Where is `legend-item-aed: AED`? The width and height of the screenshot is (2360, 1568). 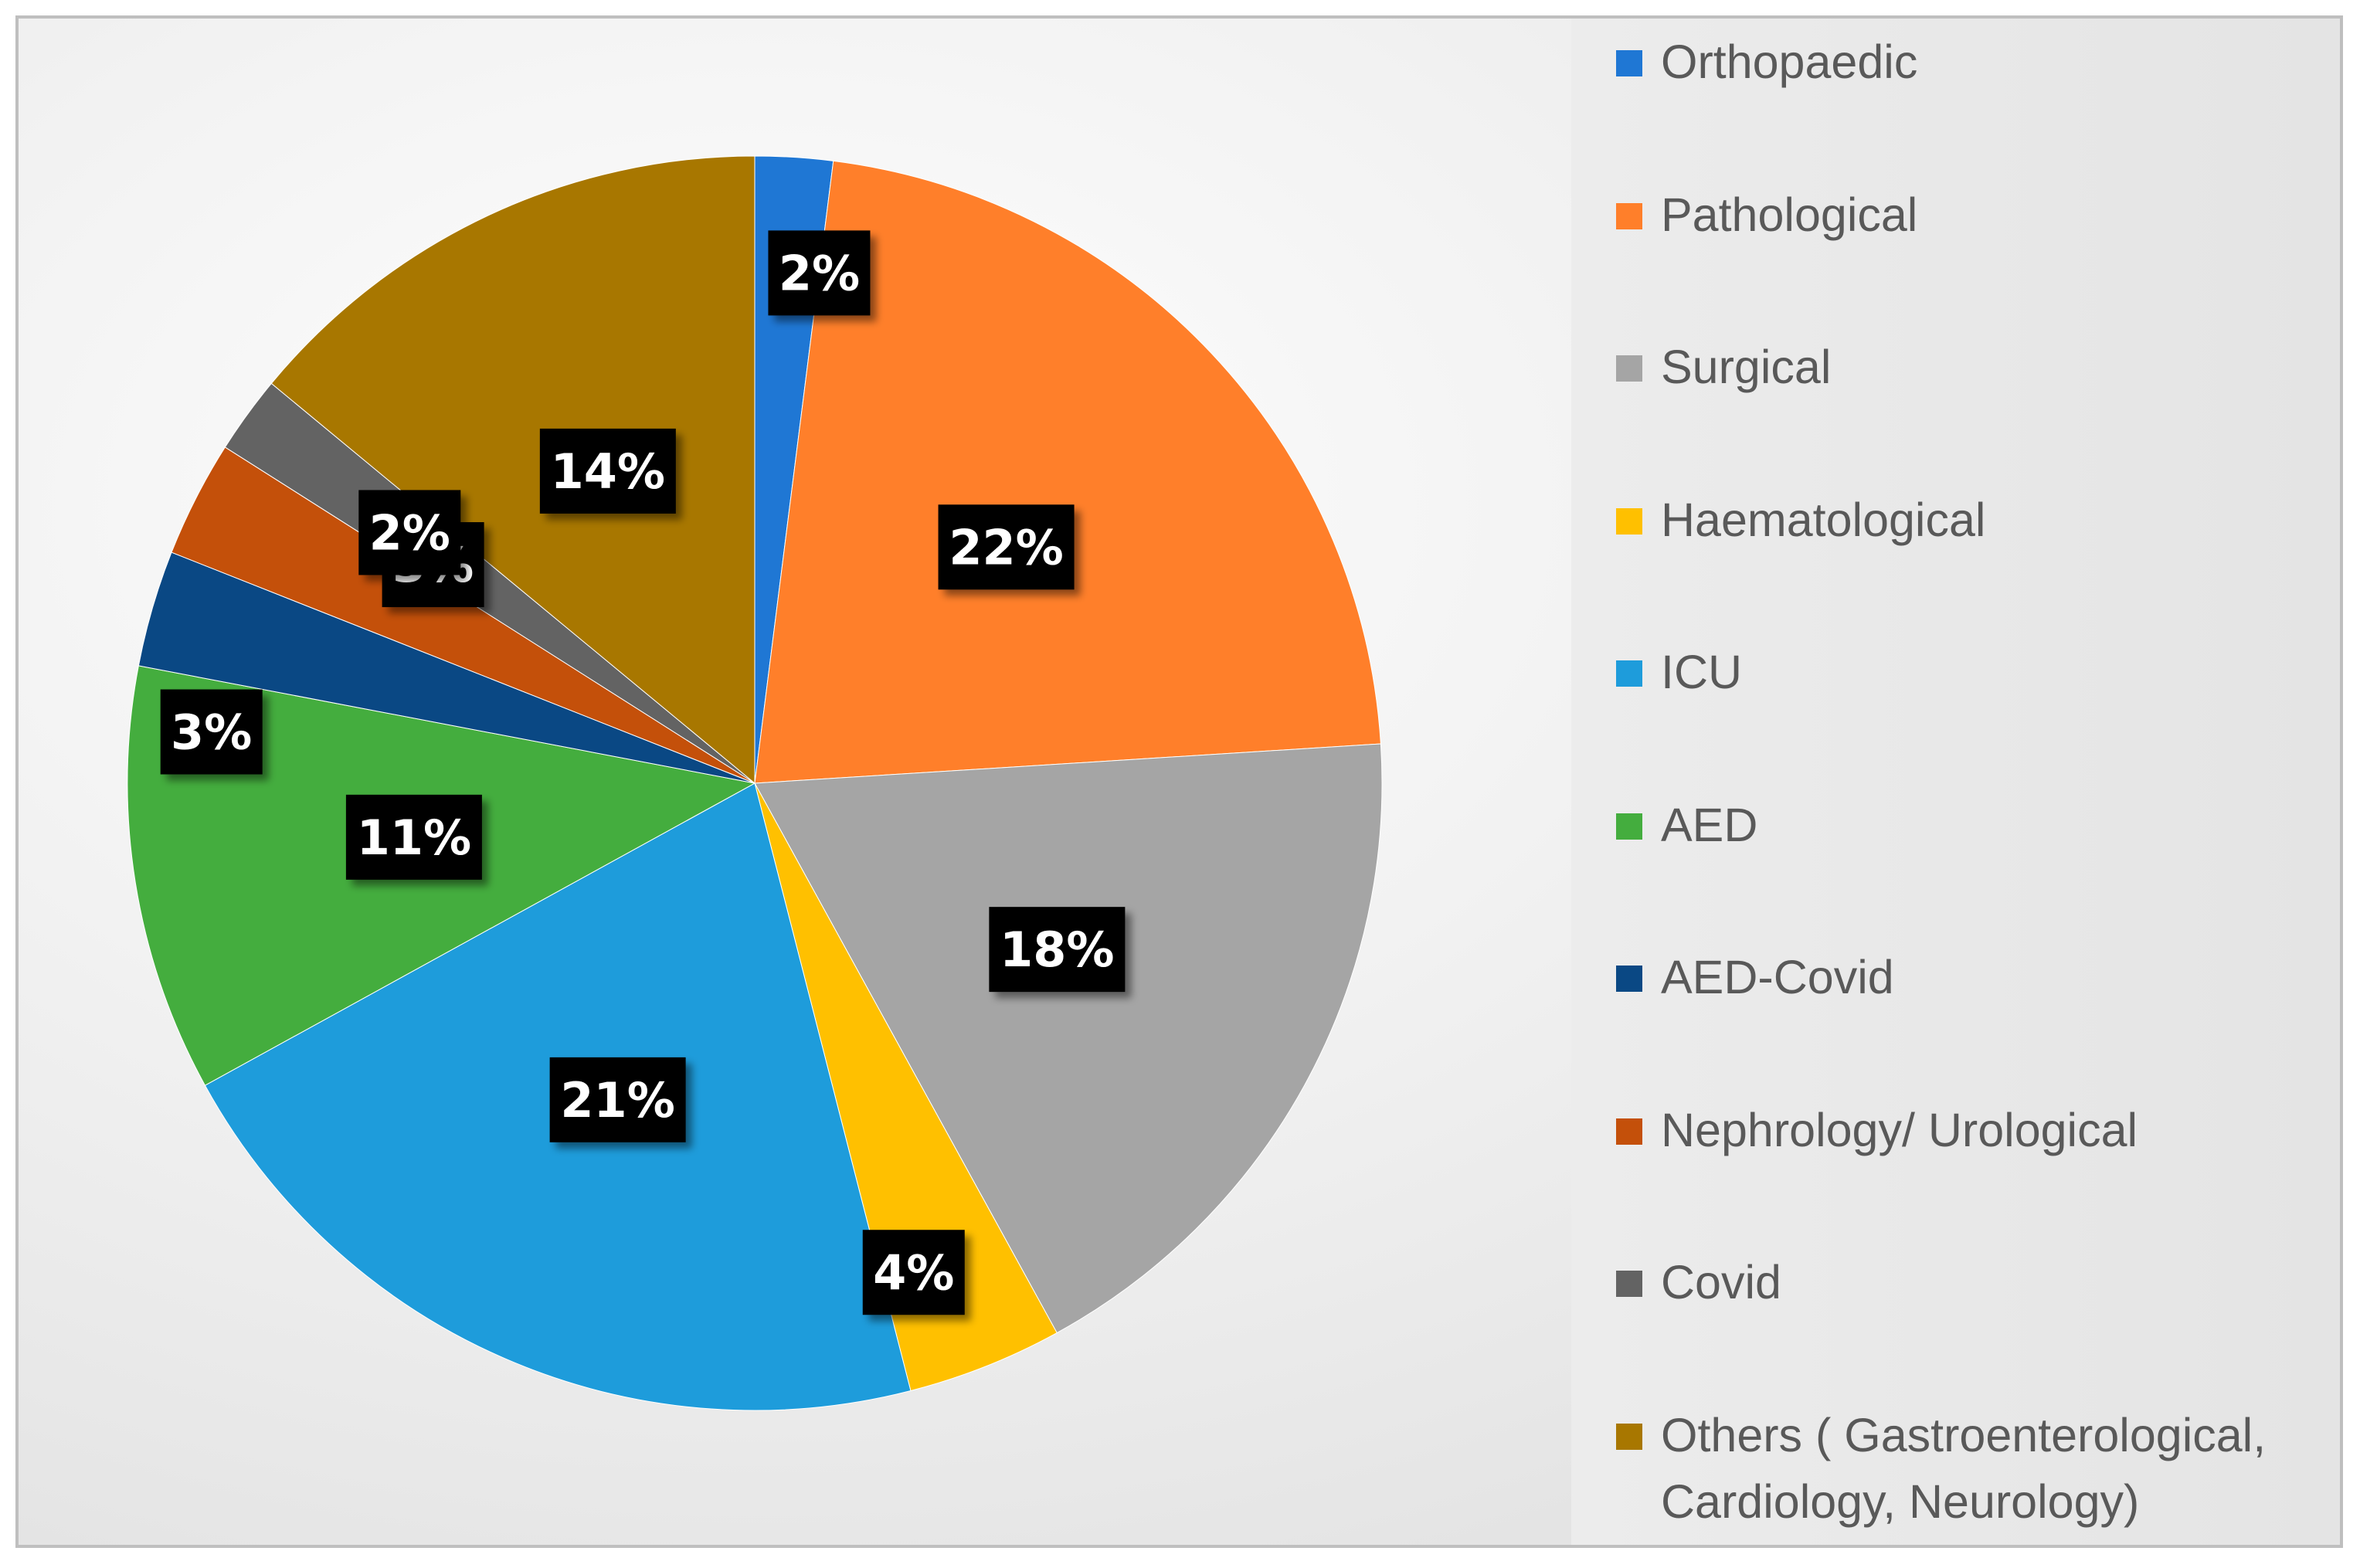
legend-item-aed: AED is located at coordinates (1986, 825).